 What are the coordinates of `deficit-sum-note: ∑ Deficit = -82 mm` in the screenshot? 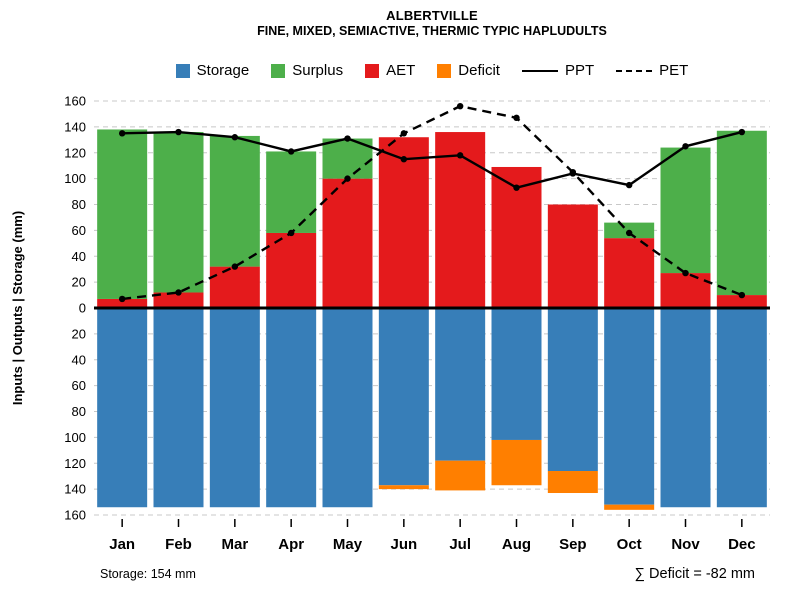 It's located at (694, 574).